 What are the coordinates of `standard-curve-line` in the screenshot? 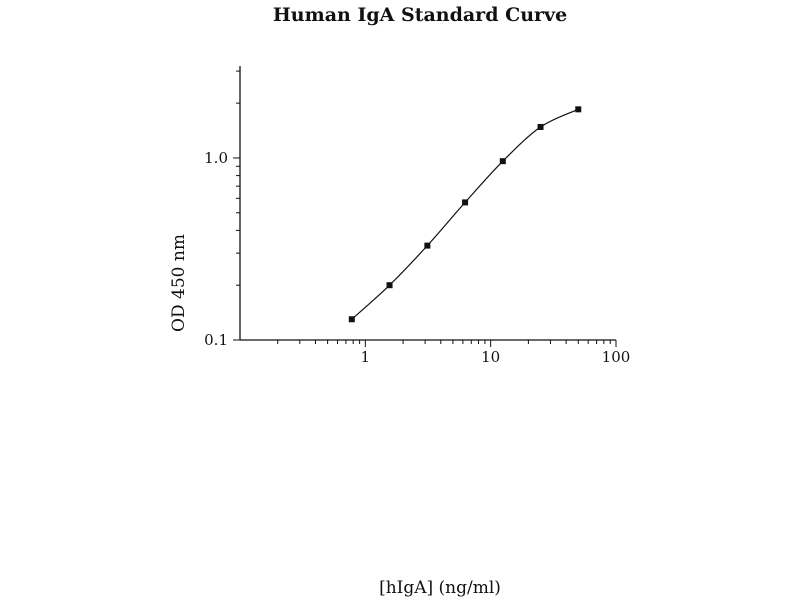 It's located at (465, 214).